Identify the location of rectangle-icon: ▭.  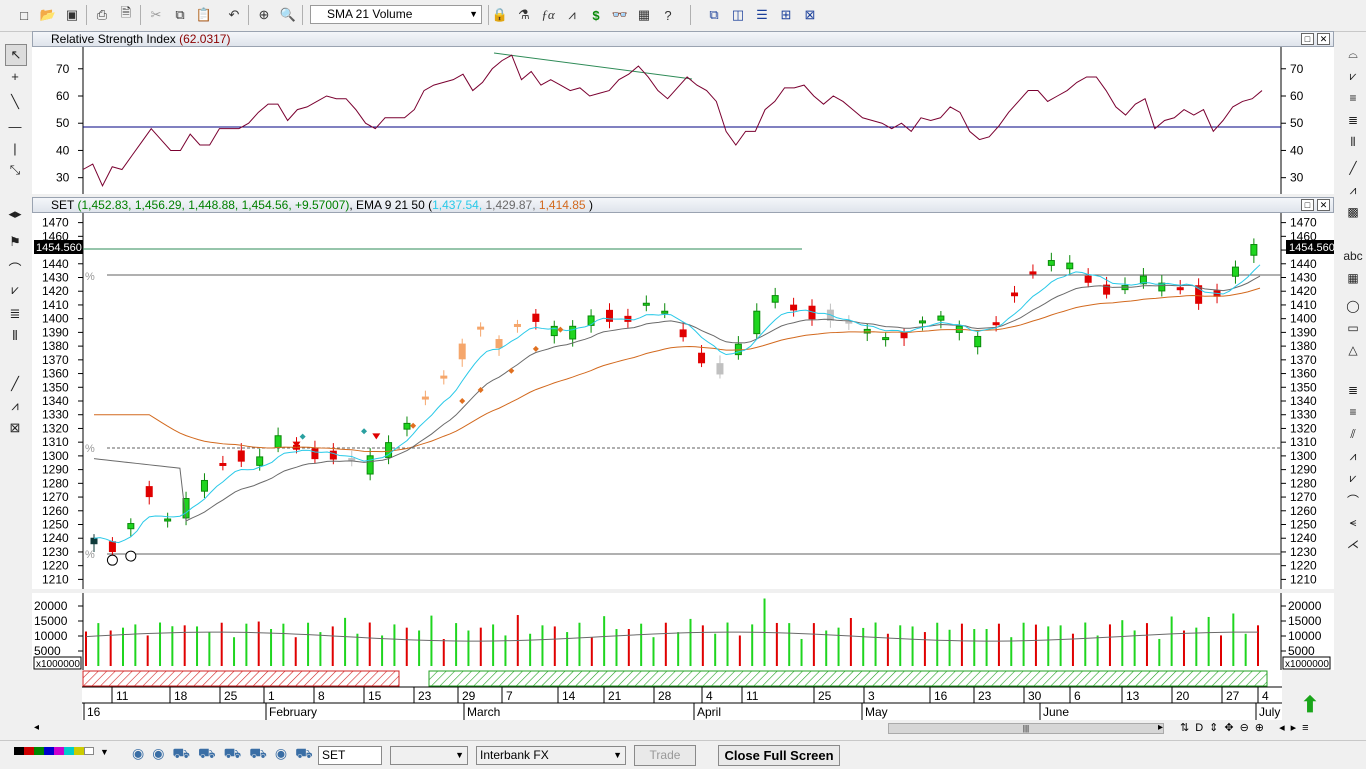
(1353, 328).